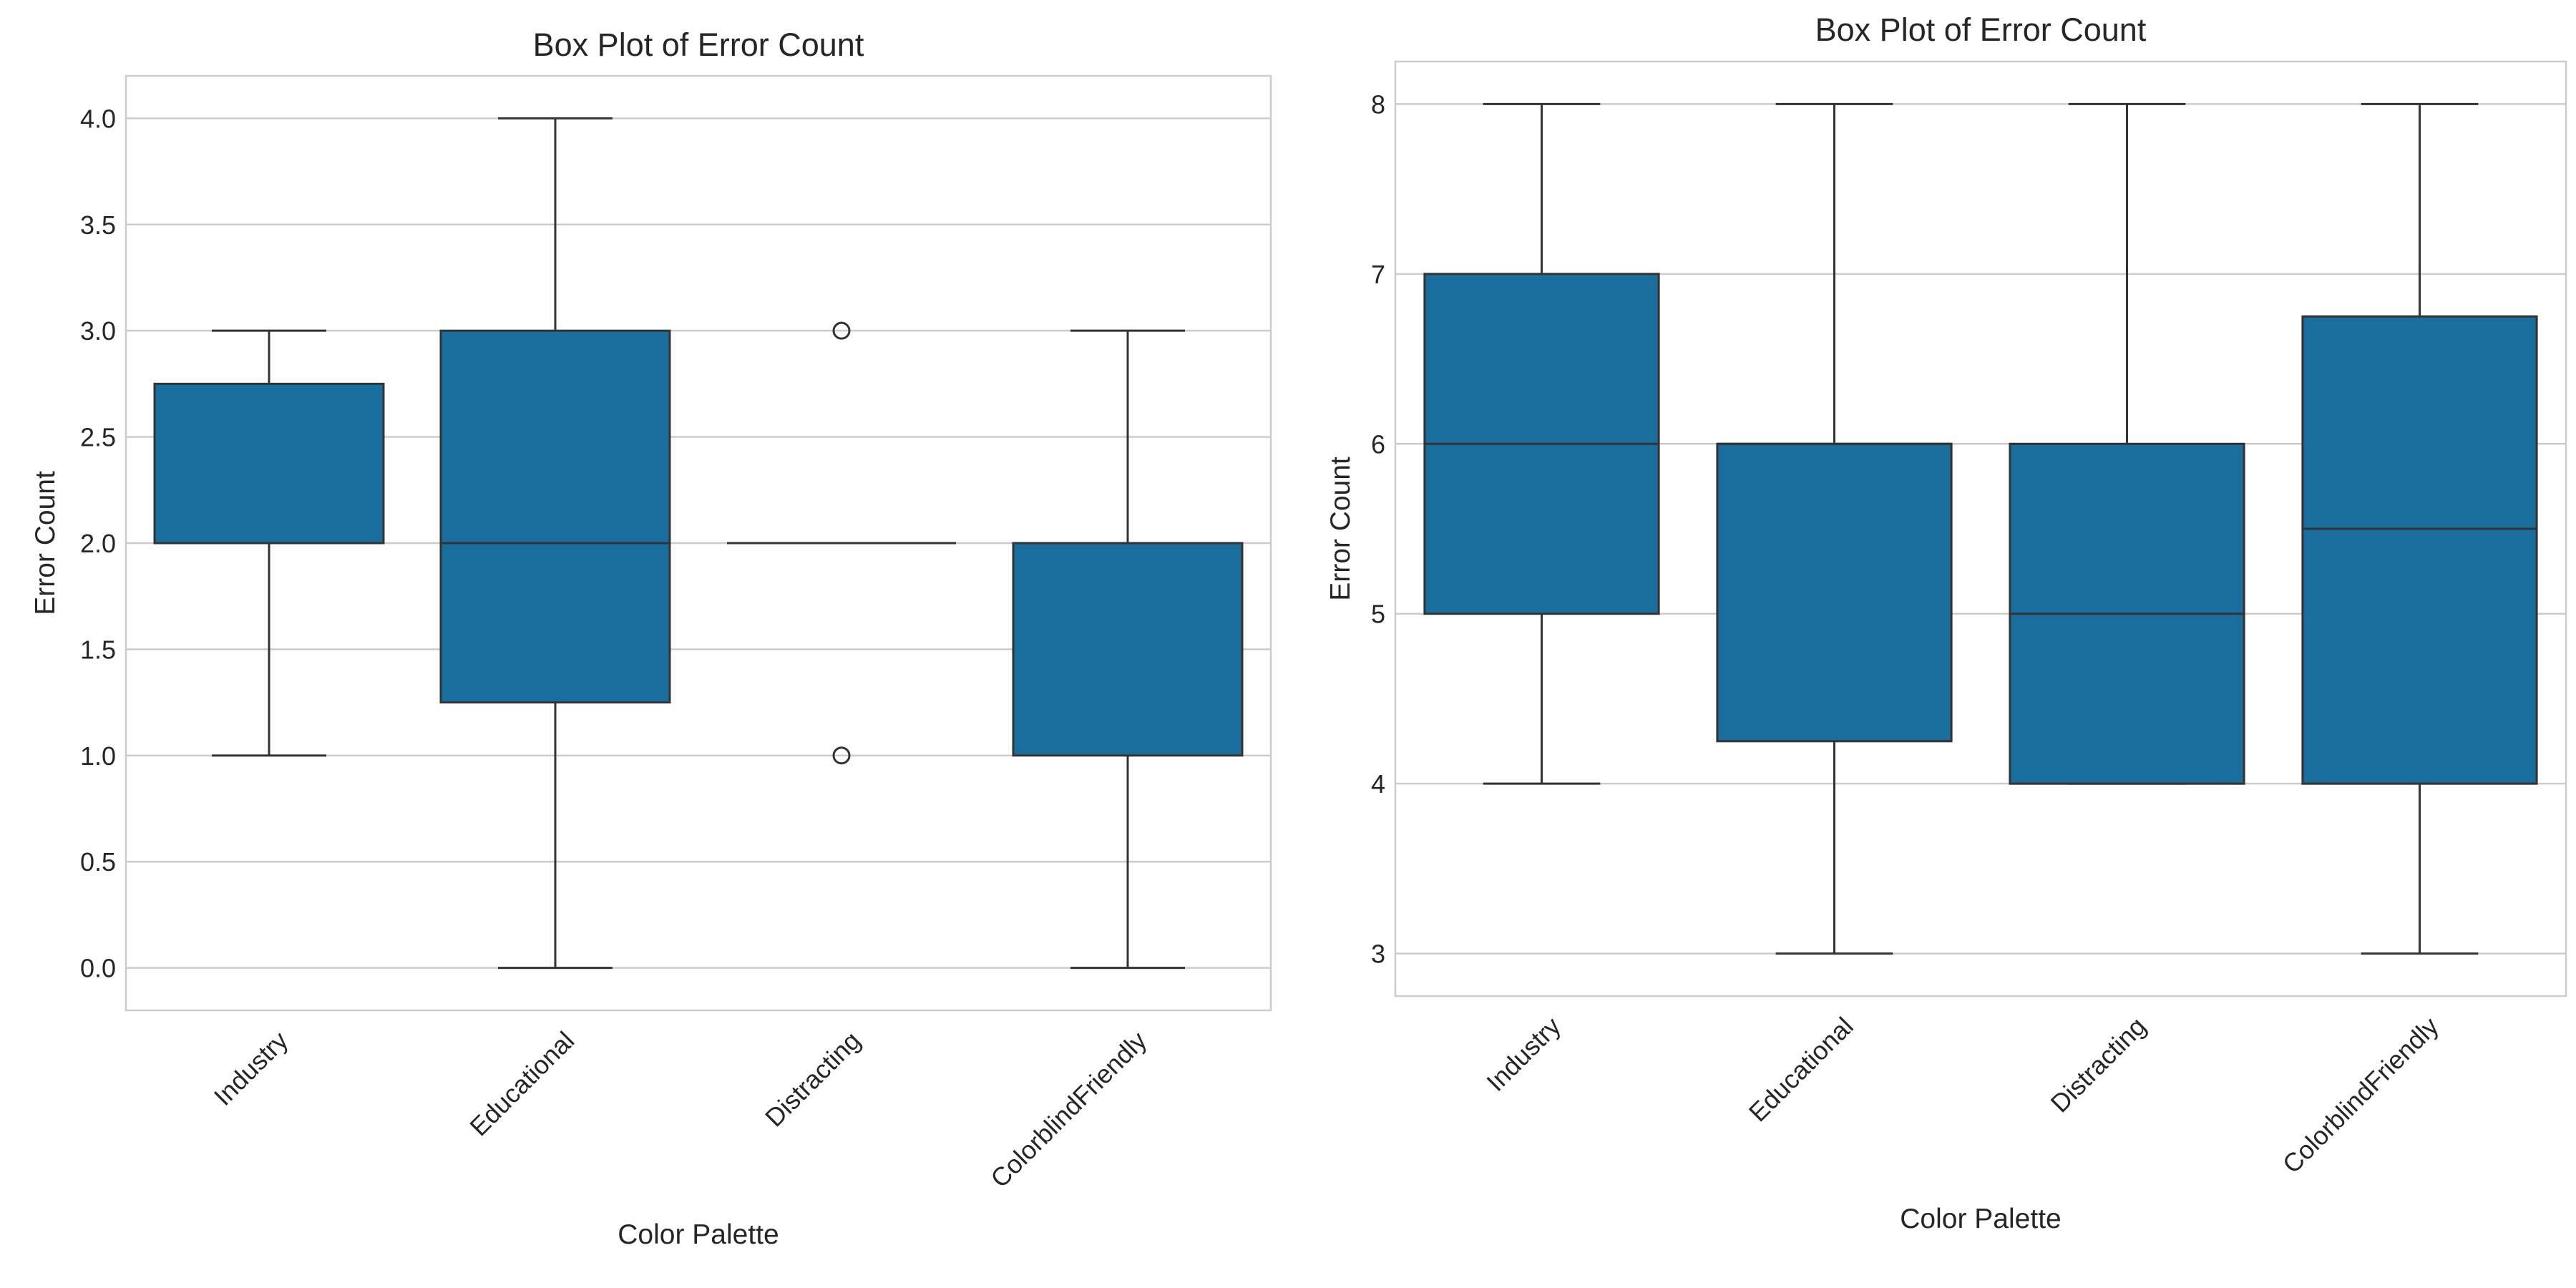 The image size is (2576, 1288). I want to click on y-tick-label: 2.0, so click(98, 543).